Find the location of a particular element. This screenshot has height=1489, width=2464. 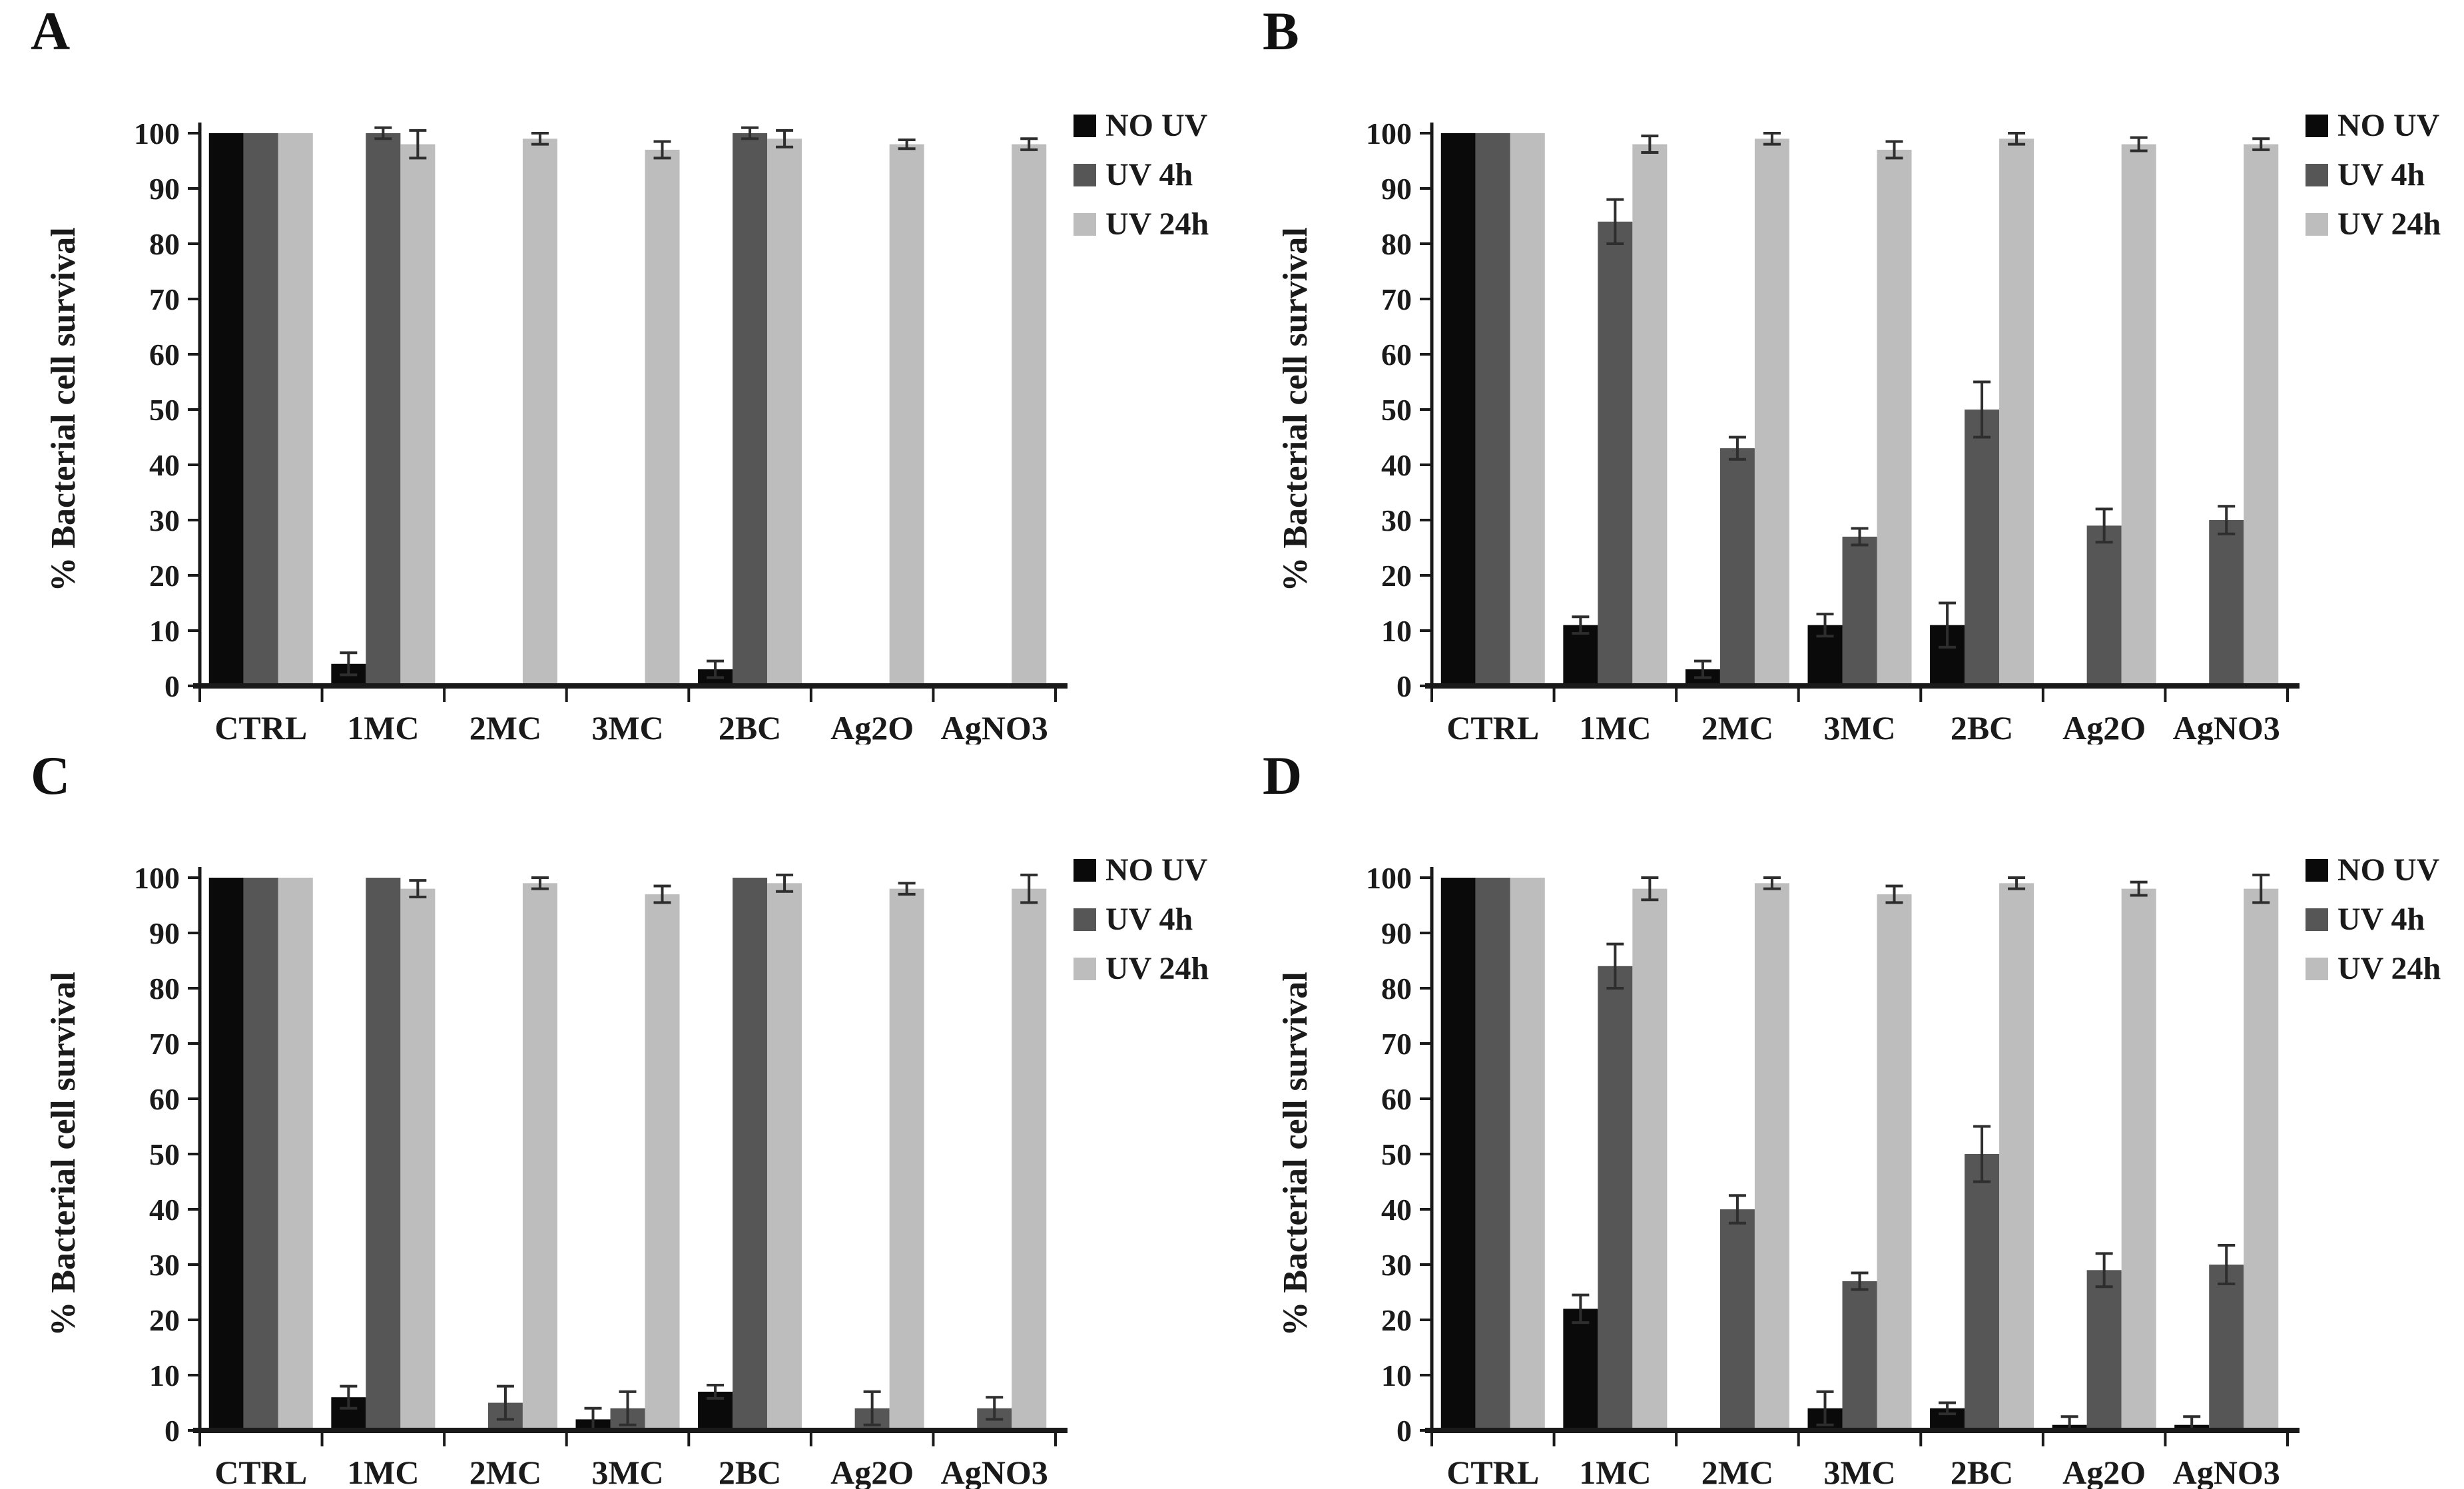

category-label: 2MC is located at coordinates (1737, 726).